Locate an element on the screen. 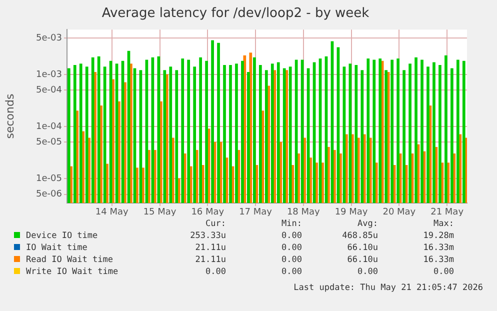 The width and height of the screenshot is (497, 311). text: Avg: is located at coordinates (367, 224).